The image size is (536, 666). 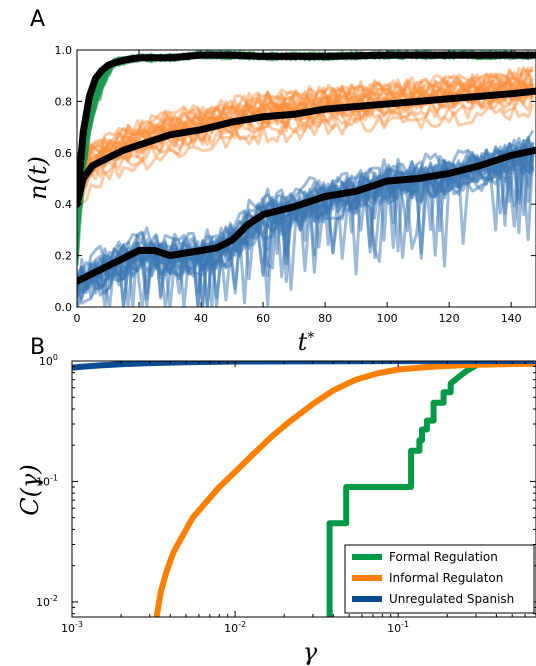 I want to click on panel-a-xlabel: t*, so click(x=306, y=342).